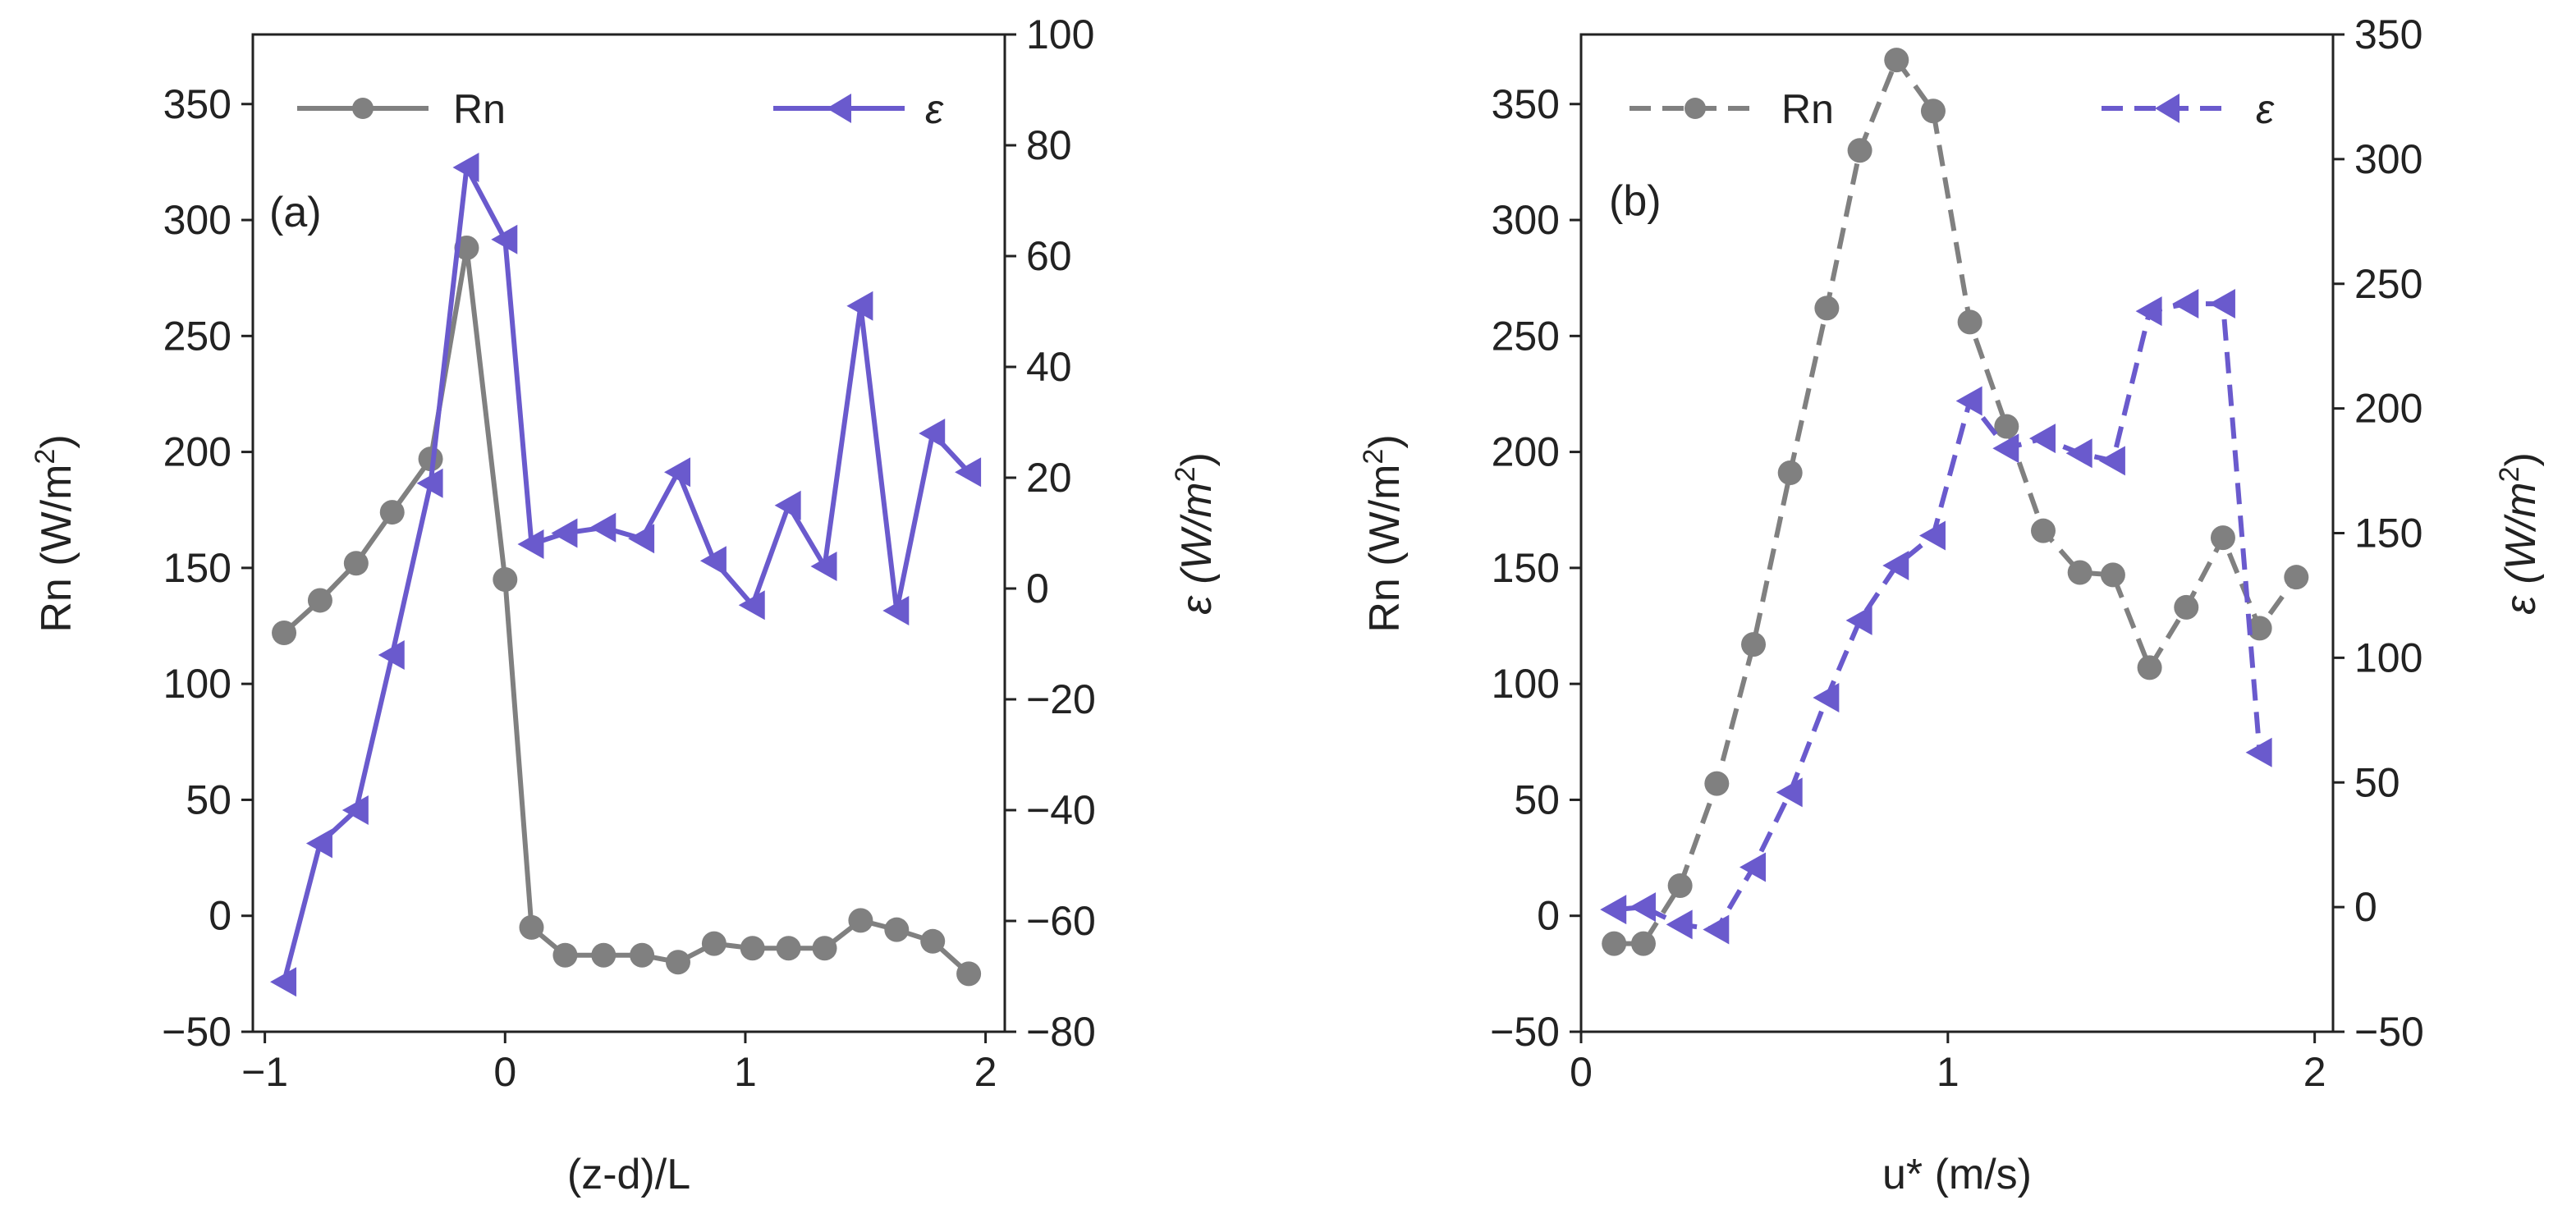 This screenshot has width=2576, height=1223. Describe the element at coordinates (2167, 108) in the screenshot. I see `legend-marker-eps-b` at that location.